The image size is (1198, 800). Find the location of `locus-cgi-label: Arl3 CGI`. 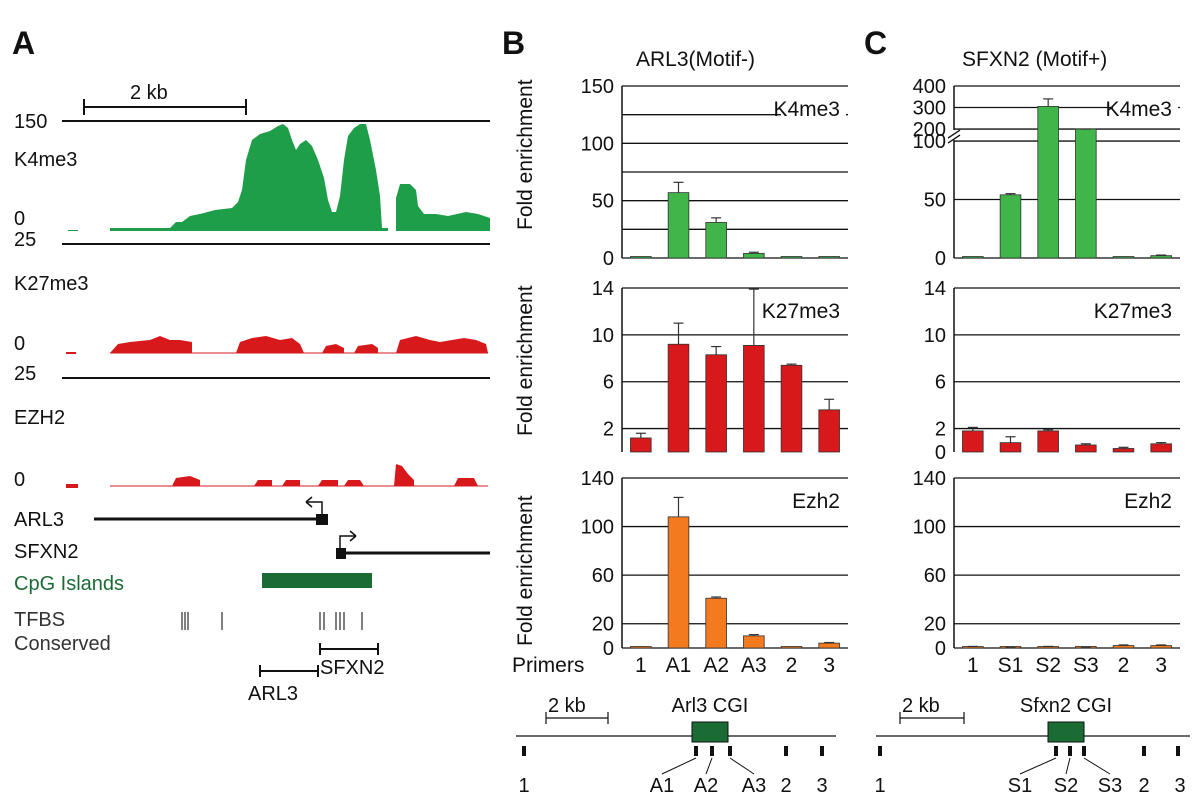

locus-cgi-label: Arl3 CGI is located at coordinates (710, 706).